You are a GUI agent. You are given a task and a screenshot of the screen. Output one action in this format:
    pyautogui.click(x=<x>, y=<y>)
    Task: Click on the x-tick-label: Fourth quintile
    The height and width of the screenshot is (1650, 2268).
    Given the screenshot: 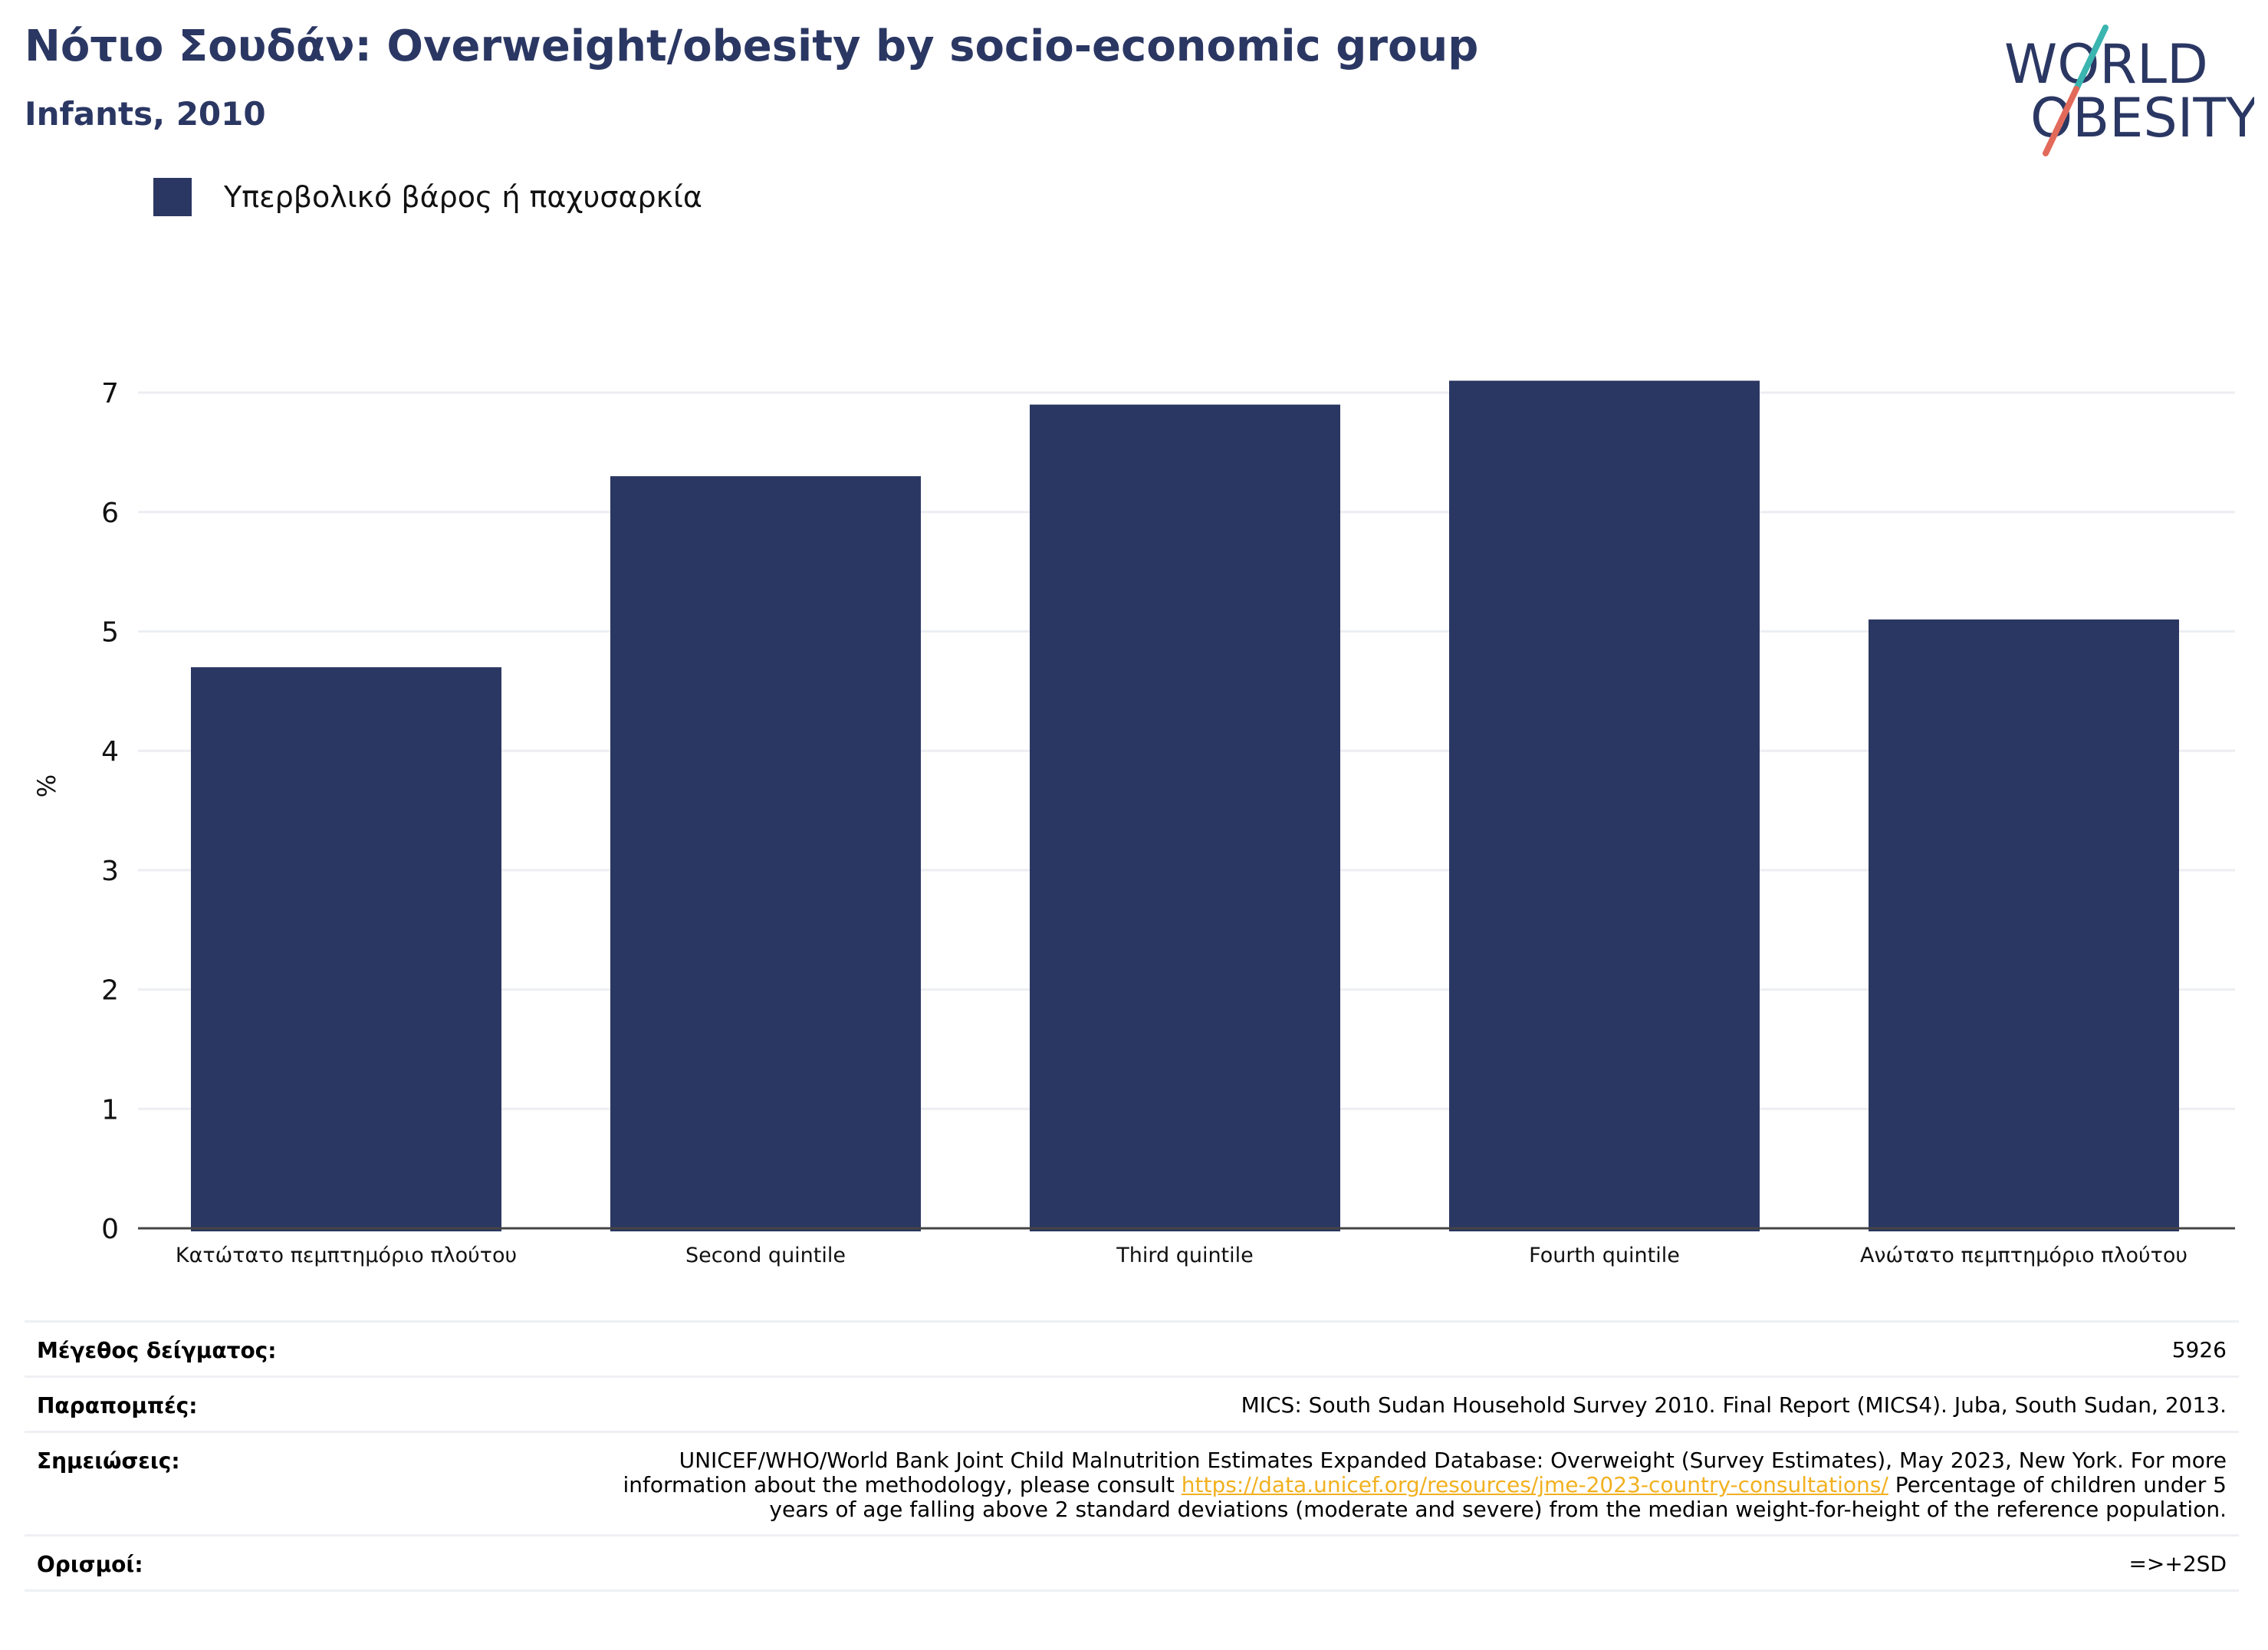 What is the action you would take?
    pyautogui.click(x=1604, y=1255)
    